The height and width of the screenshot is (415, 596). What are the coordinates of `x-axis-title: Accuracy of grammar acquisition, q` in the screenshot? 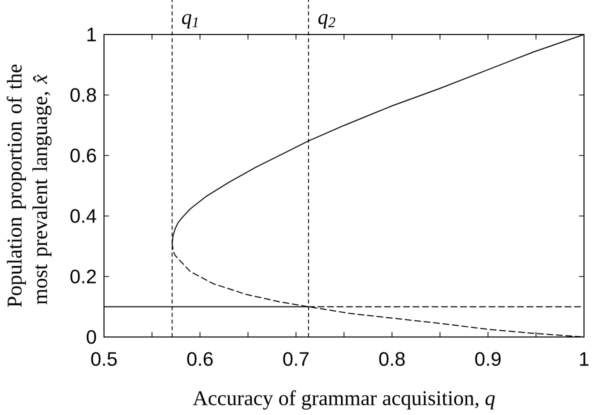 It's located at (343, 400).